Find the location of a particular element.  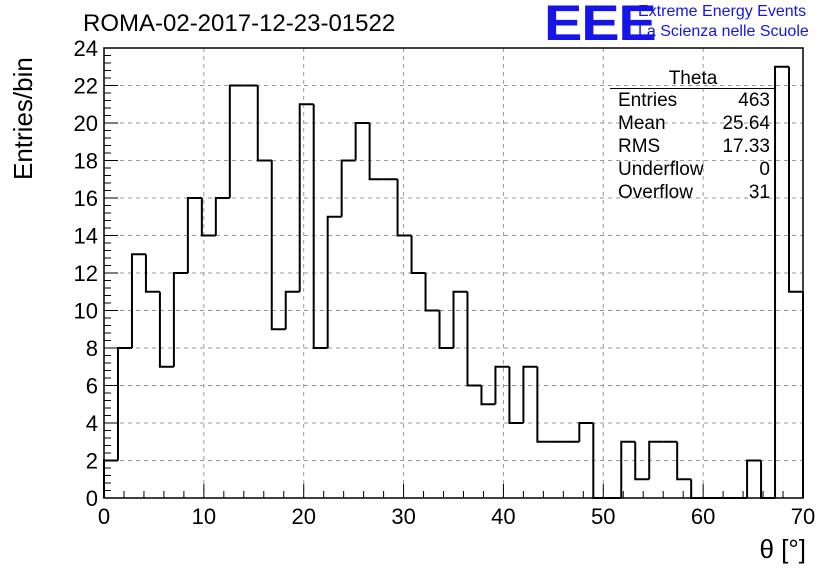

y-tick-label: 24 is located at coordinates (86, 48).